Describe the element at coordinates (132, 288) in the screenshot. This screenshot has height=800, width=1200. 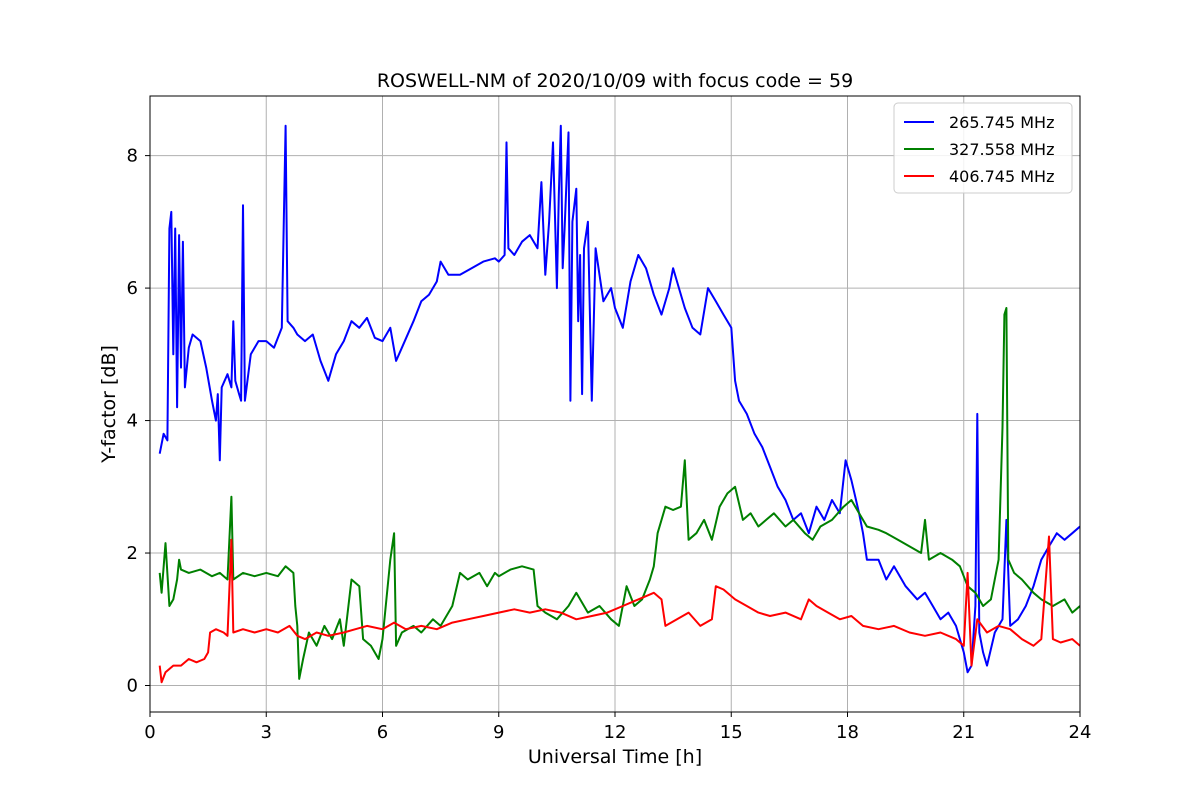
I see `y-tick-label: 6` at that location.